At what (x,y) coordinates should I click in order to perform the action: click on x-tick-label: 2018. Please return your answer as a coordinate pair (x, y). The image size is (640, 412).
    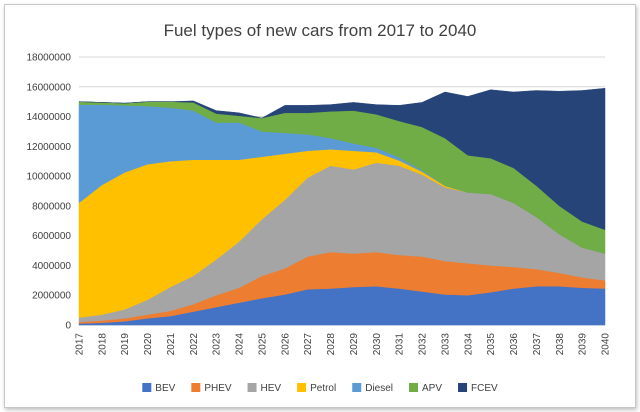
    Looking at the image, I should click on (102, 344).